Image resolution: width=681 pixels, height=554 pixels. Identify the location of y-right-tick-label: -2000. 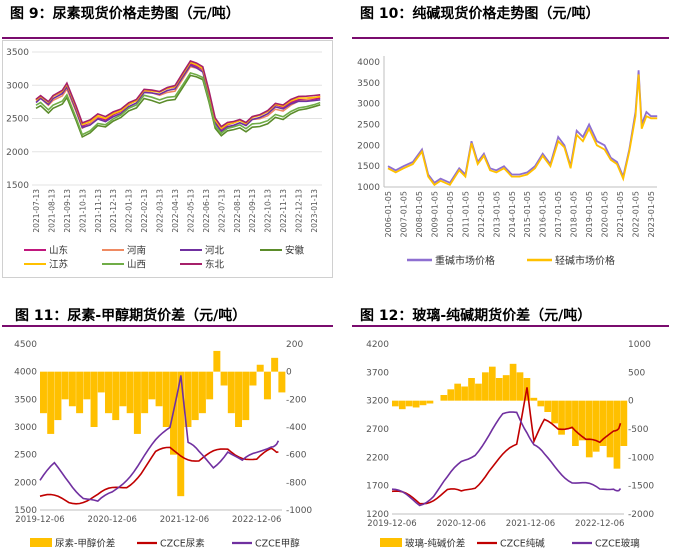
(641, 515).